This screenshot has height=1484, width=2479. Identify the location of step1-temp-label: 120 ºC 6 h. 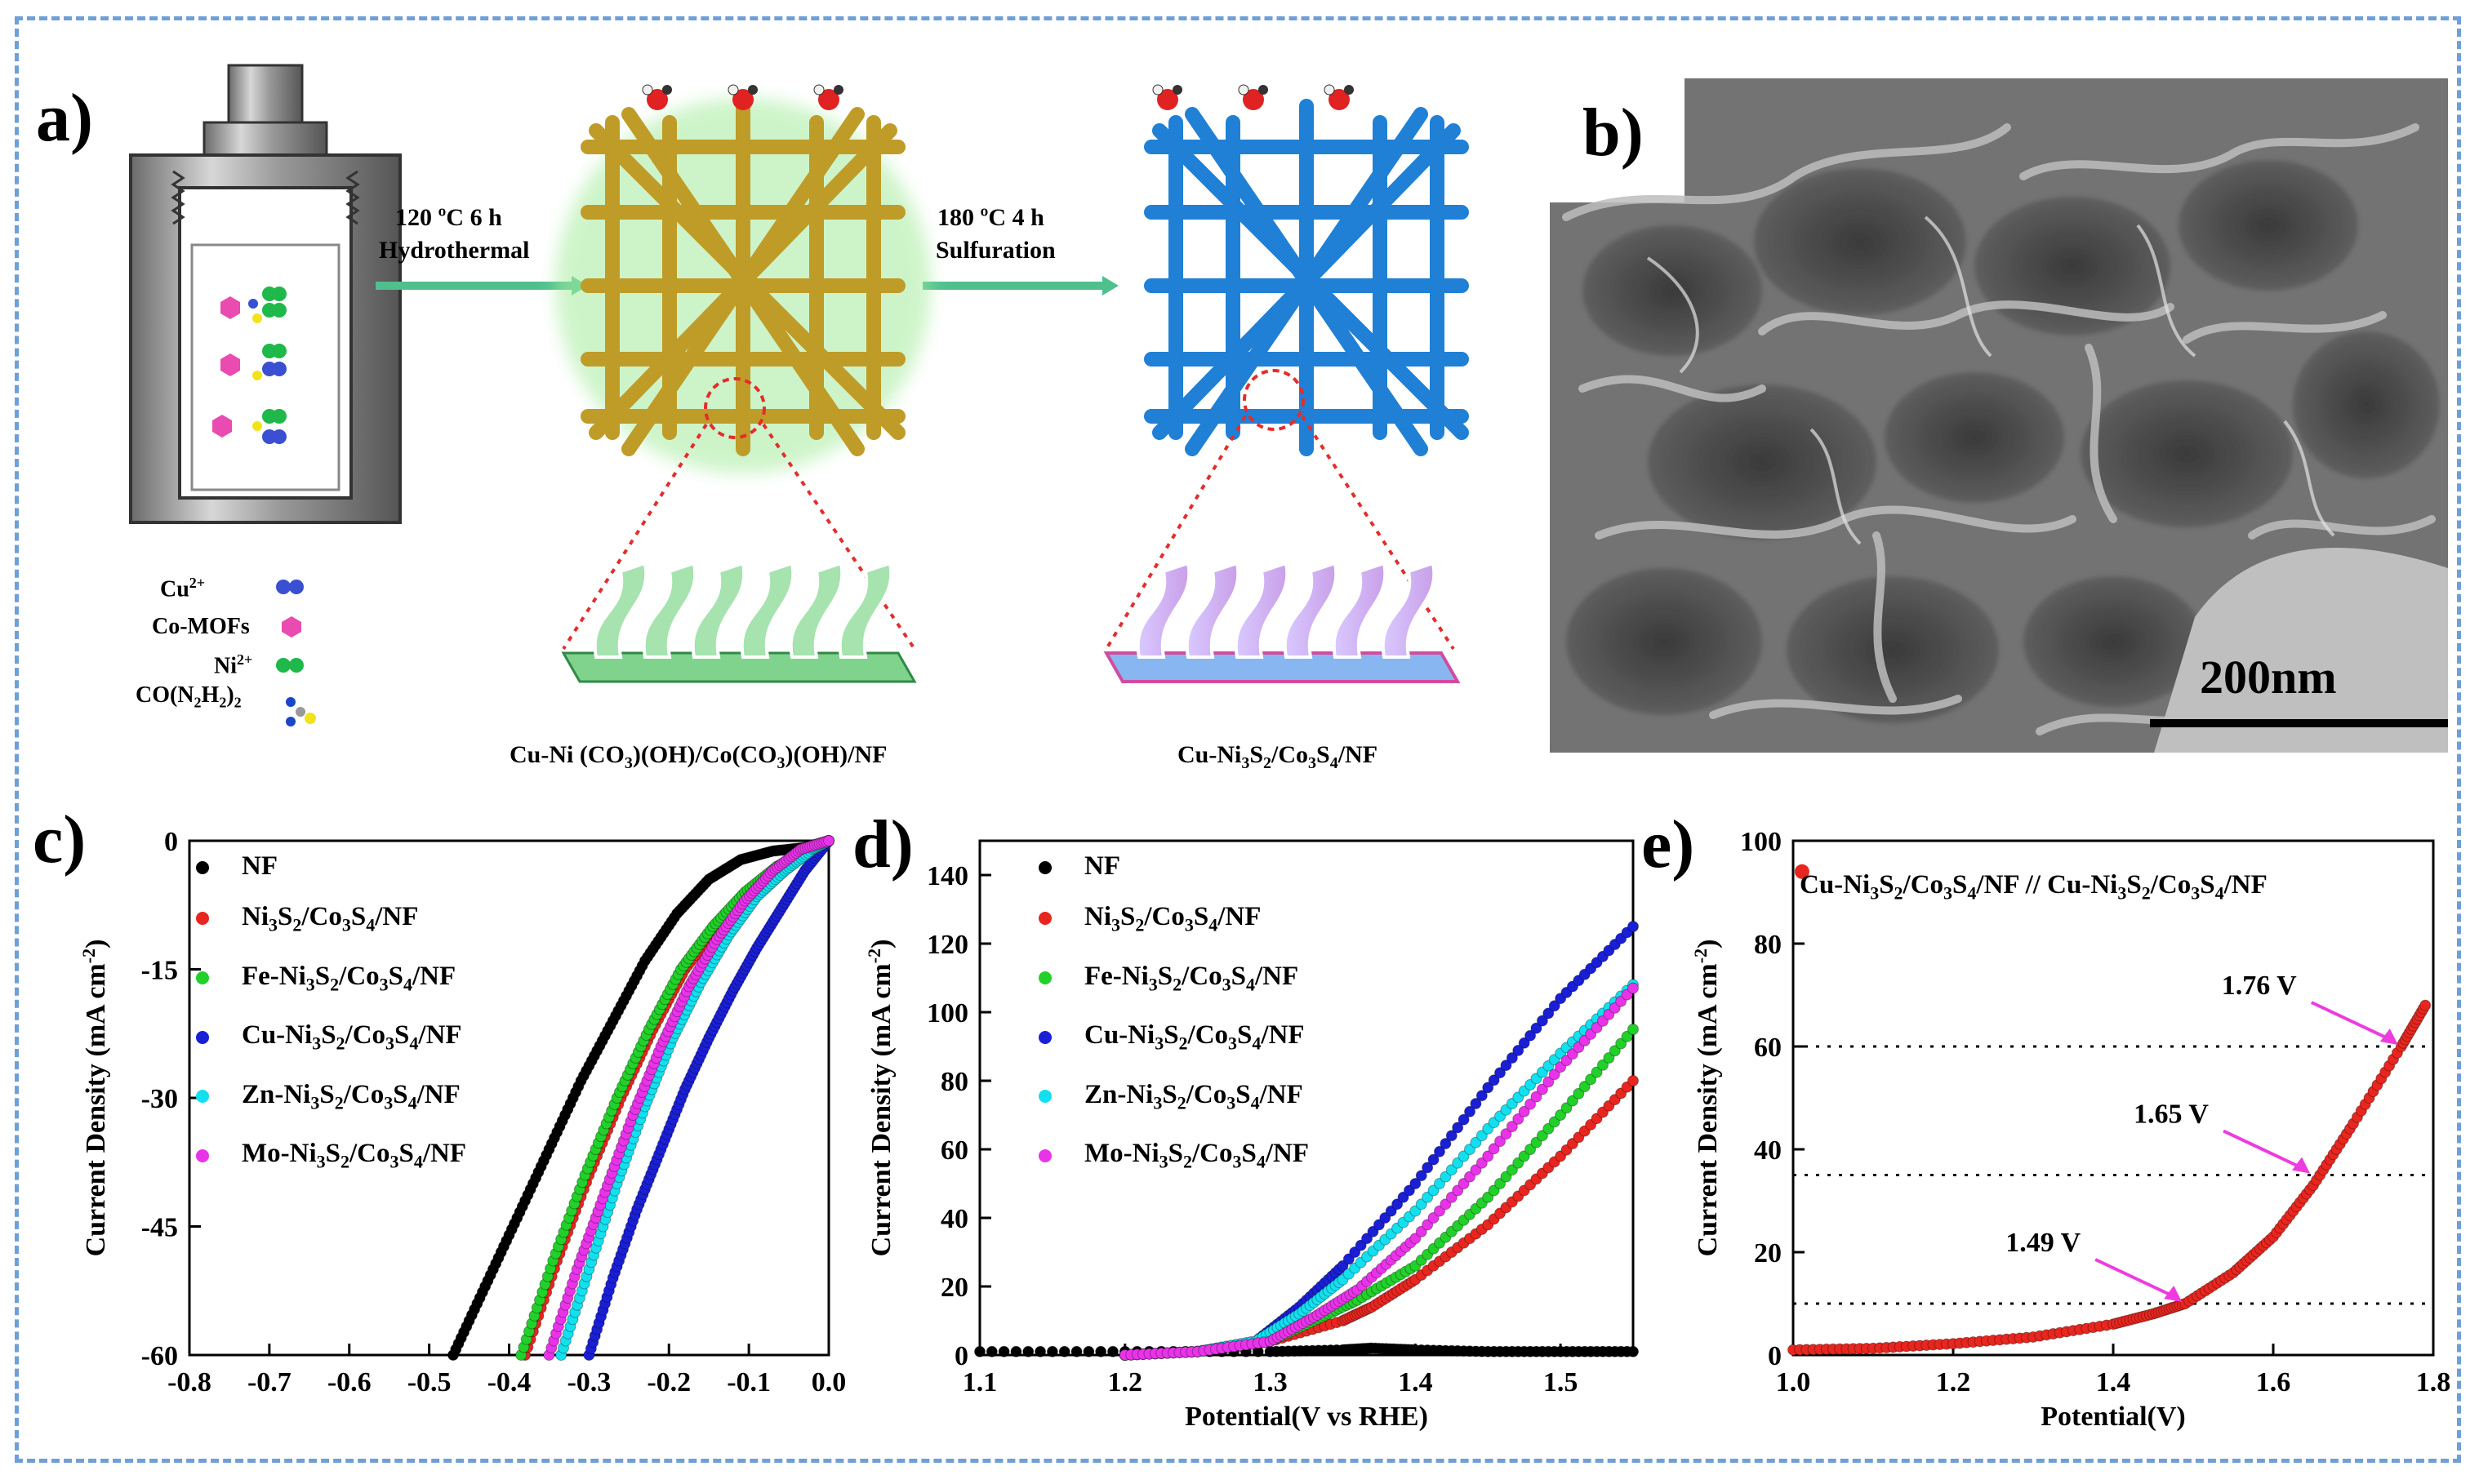
(449, 217).